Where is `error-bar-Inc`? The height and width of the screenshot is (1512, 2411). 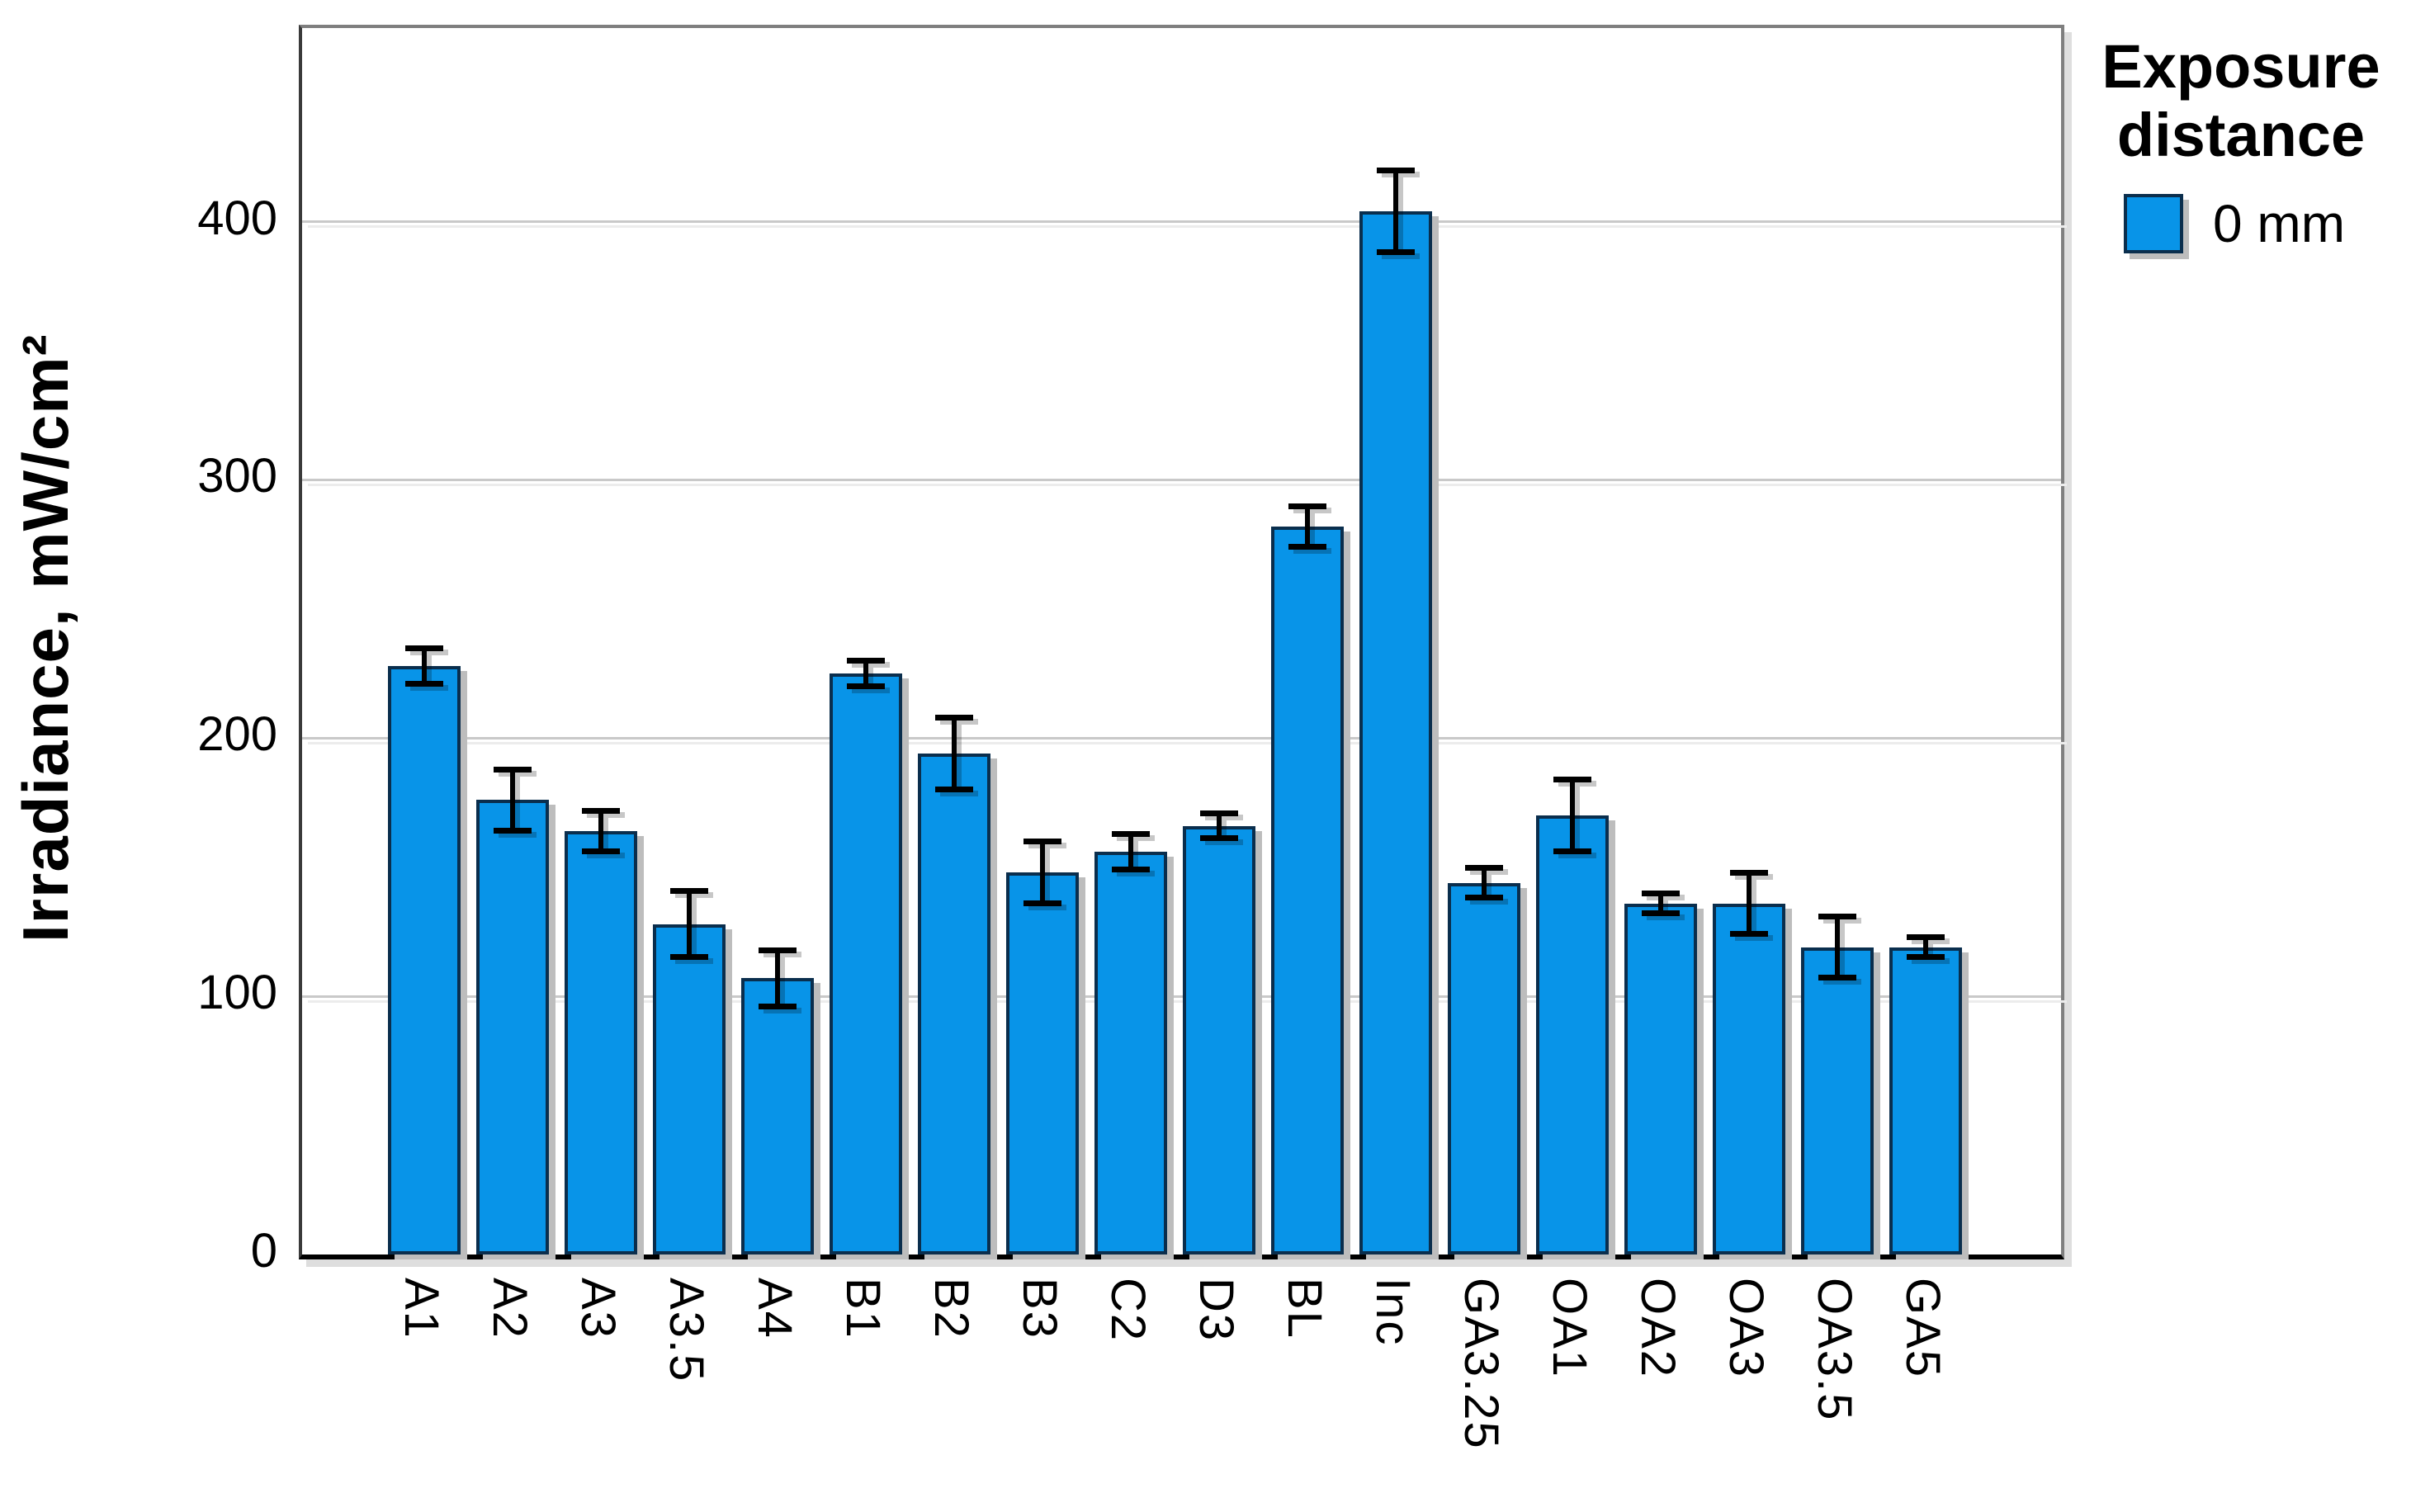
error-bar-Inc is located at coordinates (1396, 211).